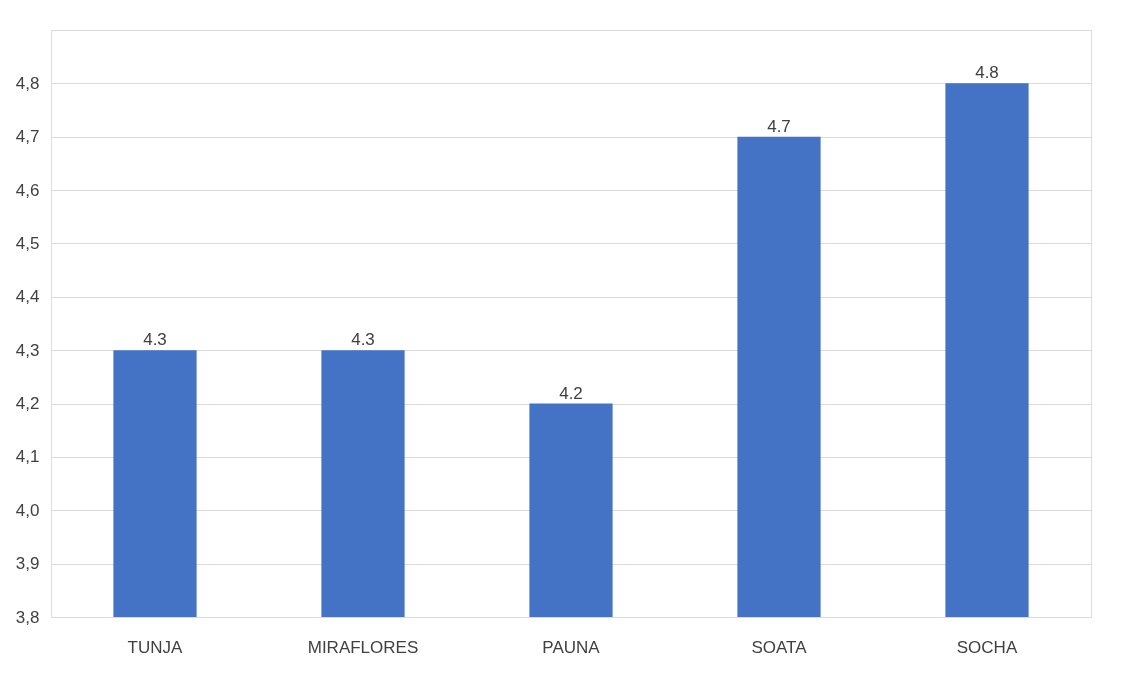  Describe the element at coordinates (155, 647) in the screenshot. I see `x-tick-label: TUNJA` at that location.